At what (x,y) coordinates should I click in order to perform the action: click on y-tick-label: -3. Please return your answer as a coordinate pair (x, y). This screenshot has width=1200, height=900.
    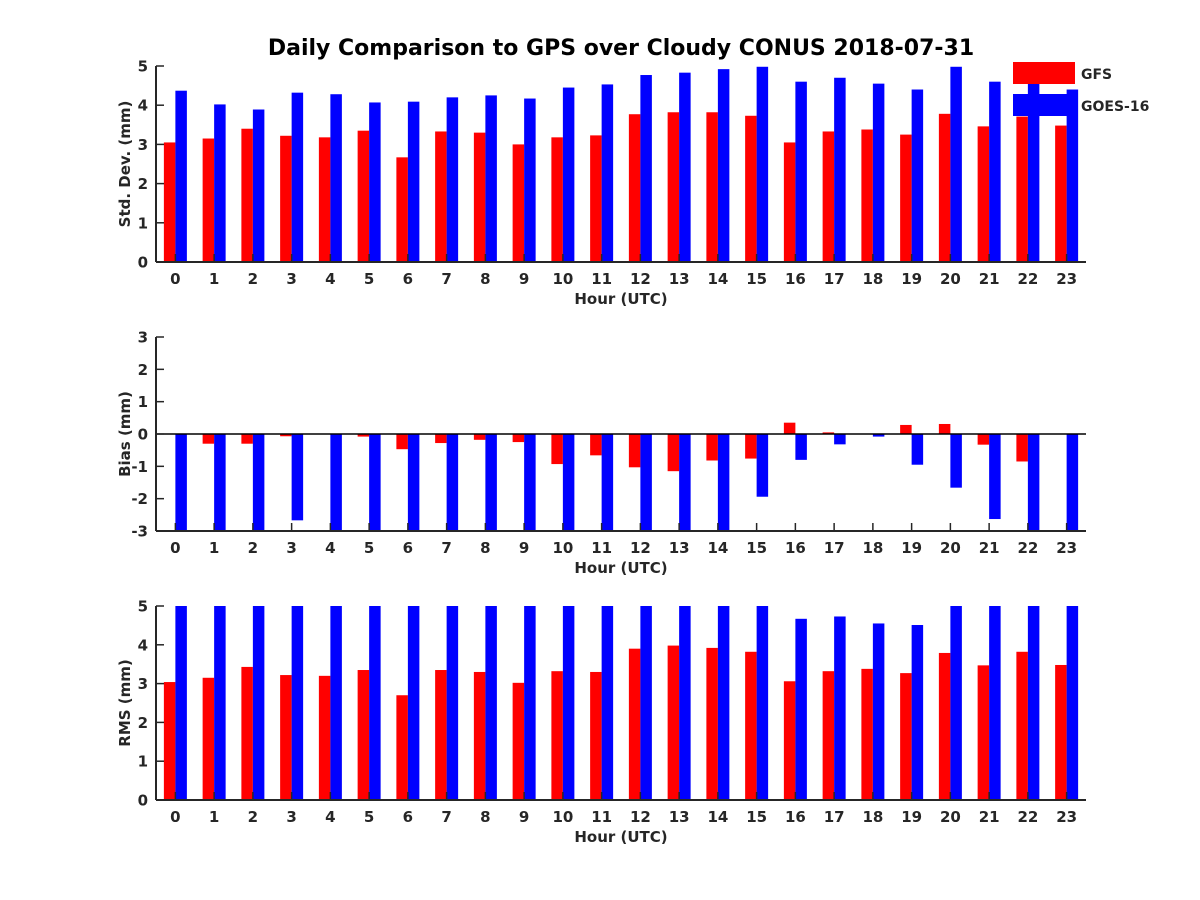
    Looking at the image, I should click on (139, 532).